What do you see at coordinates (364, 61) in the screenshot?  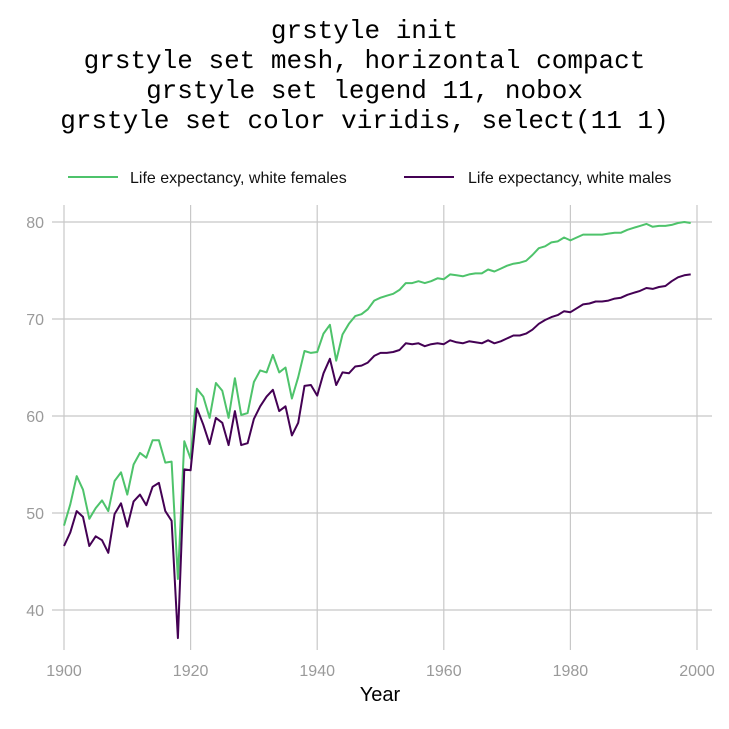 I see `title-line-2: grstyle set mesh, horizontal compact` at bounding box center [364, 61].